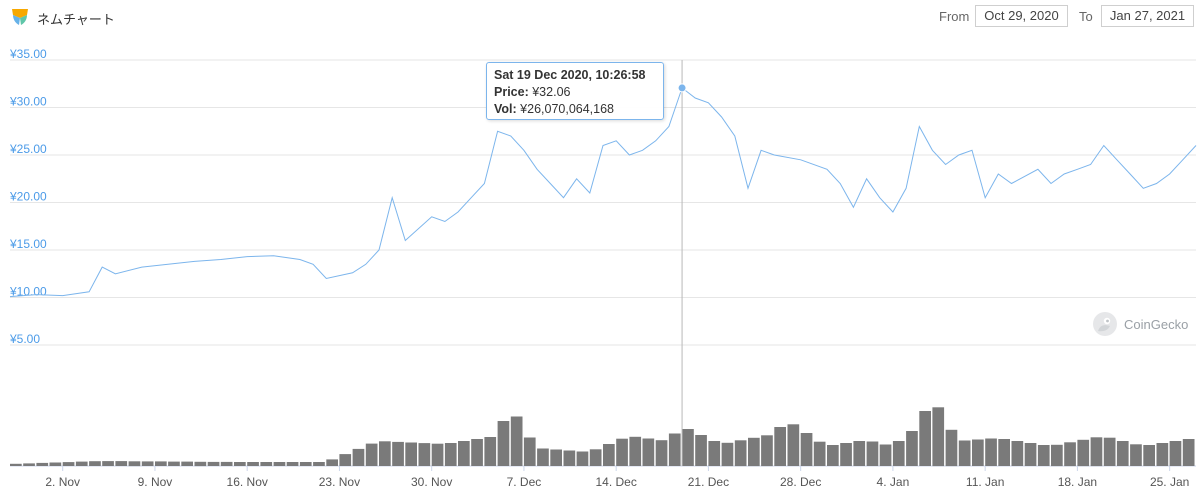  What do you see at coordinates (62, 482) in the screenshot?
I see `x-tick-label: 2. Nov` at bounding box center [62, 482].